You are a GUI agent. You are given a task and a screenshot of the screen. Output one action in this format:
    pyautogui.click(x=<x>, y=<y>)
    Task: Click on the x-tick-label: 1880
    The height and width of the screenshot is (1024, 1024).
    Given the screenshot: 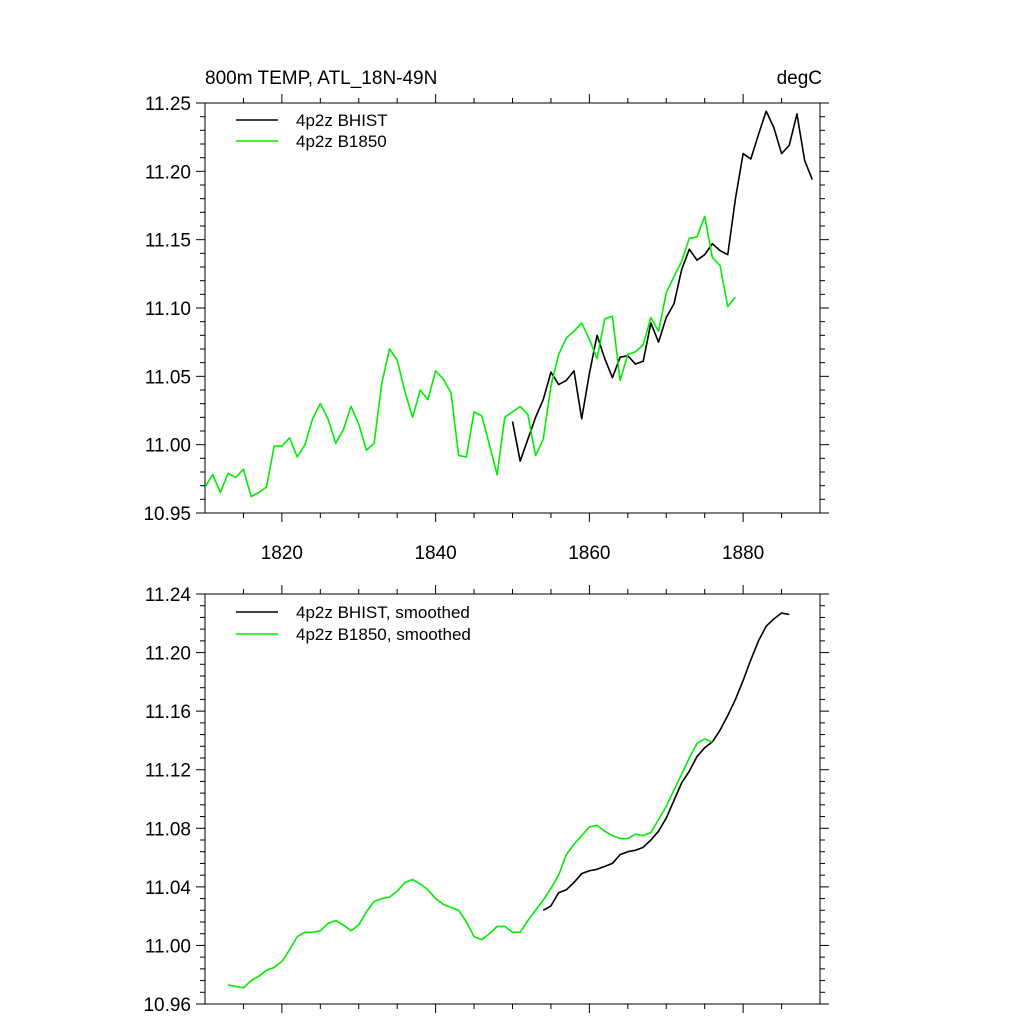 What is the action you would take?
    pyautogui.click(x=743, y=553)
    